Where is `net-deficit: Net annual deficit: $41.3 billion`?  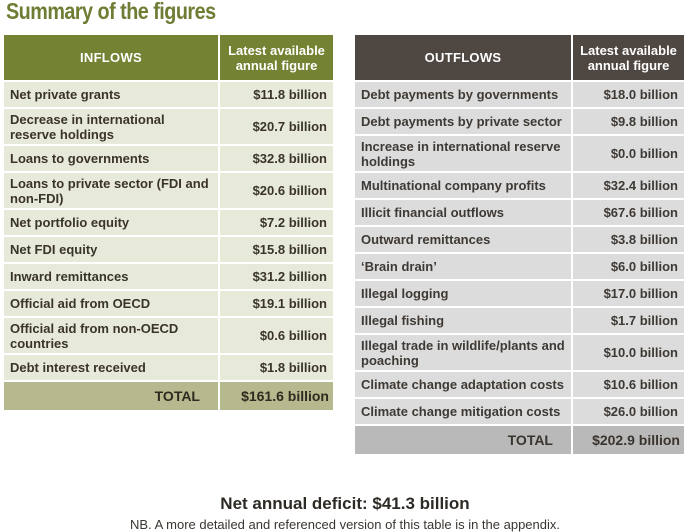 net-deficit: Net annual deficit: $41.3 billion is located at coordinates (345, 503).